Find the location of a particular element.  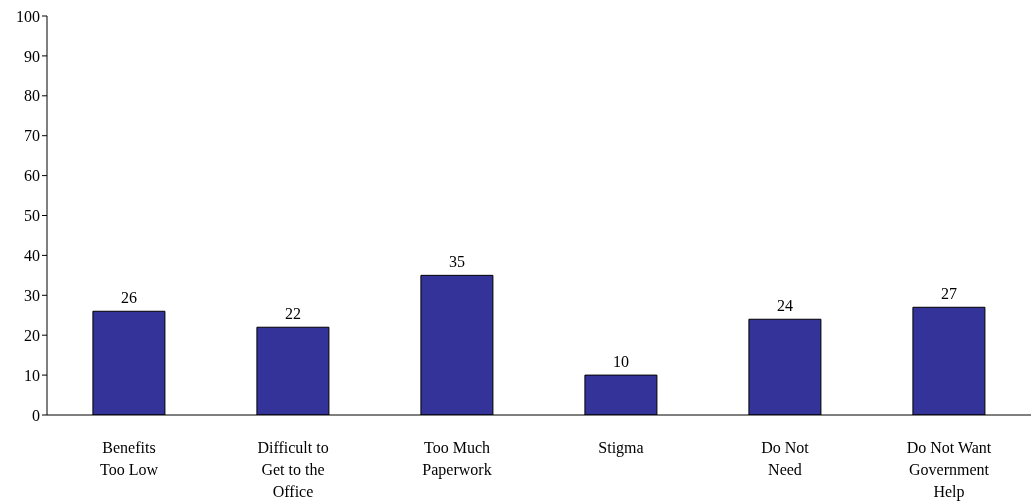

x-tick-label: Benefits Too Low is located at coordinates (129, 458).